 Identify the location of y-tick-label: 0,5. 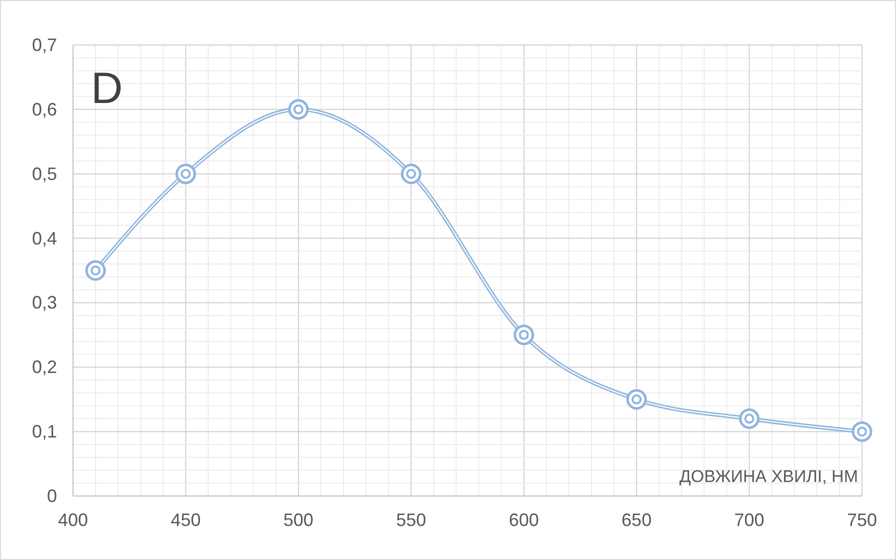
(44, 174).